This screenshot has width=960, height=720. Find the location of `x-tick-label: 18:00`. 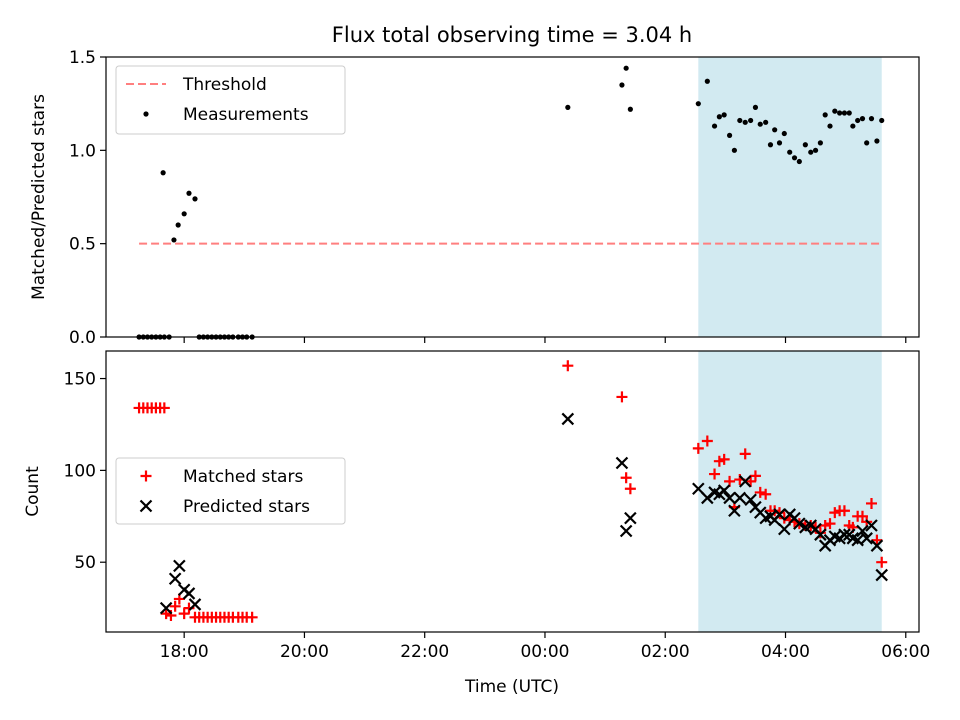

x-tick-label: 18:00 is located at coordinates (184, 652).